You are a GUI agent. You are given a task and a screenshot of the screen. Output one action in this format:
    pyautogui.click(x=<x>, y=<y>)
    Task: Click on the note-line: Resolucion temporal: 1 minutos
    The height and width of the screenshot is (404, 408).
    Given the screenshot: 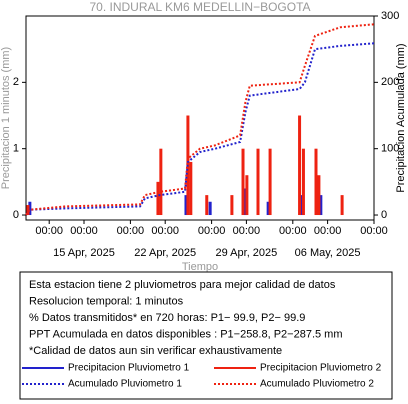 What is the action you would take?
    pyautogui.click(x=106, y=301)
    